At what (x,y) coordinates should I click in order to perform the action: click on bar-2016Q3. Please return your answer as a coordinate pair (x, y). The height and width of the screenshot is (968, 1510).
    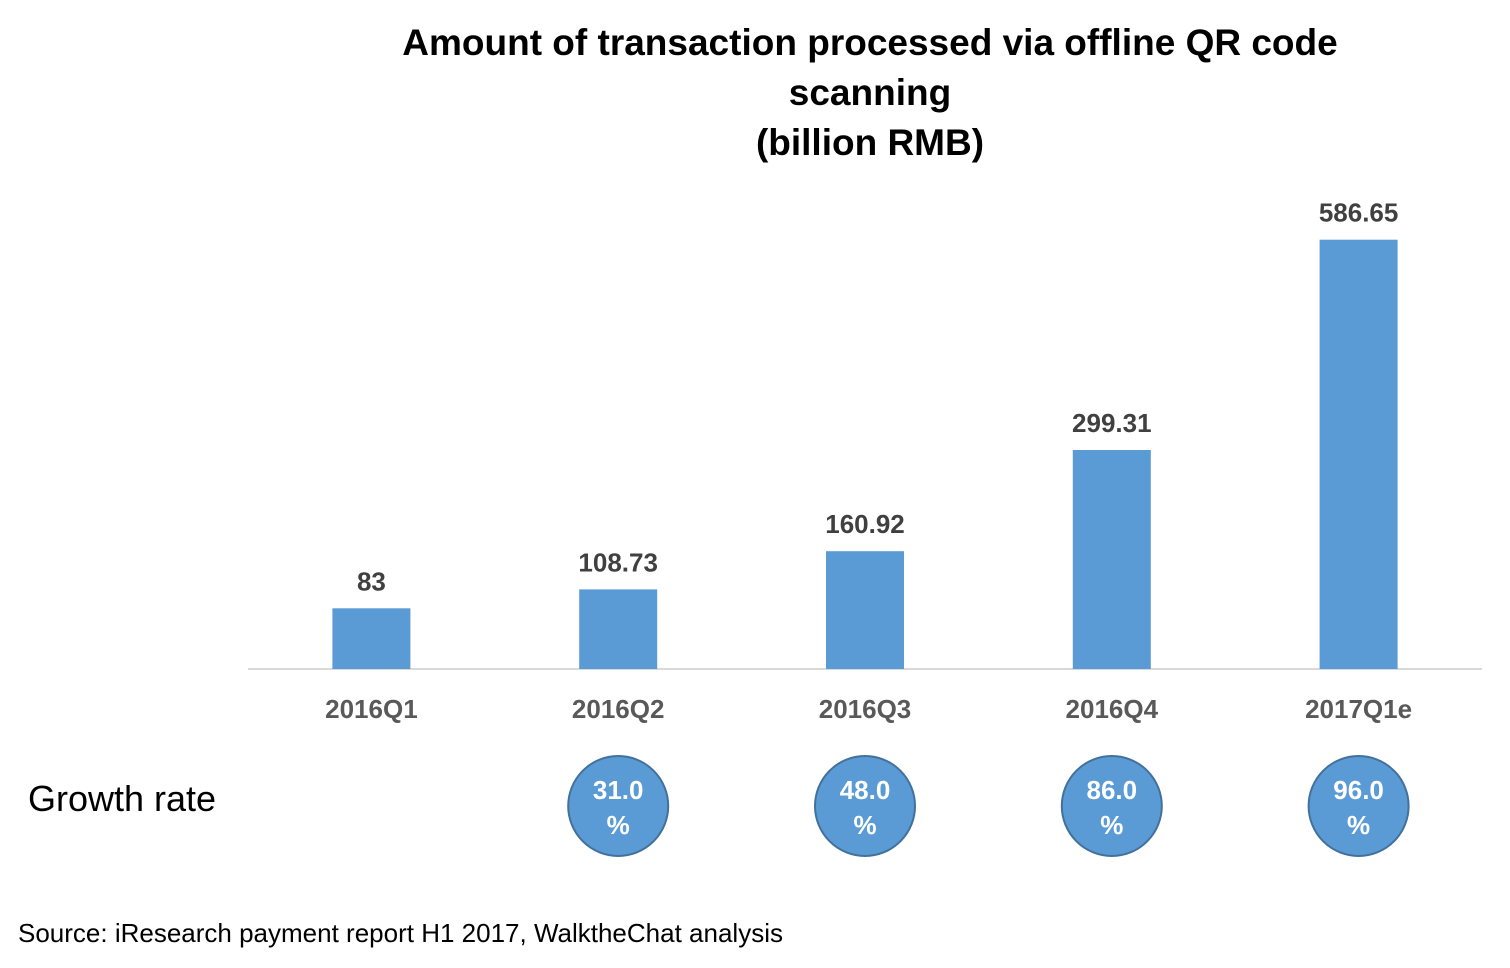
    Looking at the image, I should click on (865, 610).